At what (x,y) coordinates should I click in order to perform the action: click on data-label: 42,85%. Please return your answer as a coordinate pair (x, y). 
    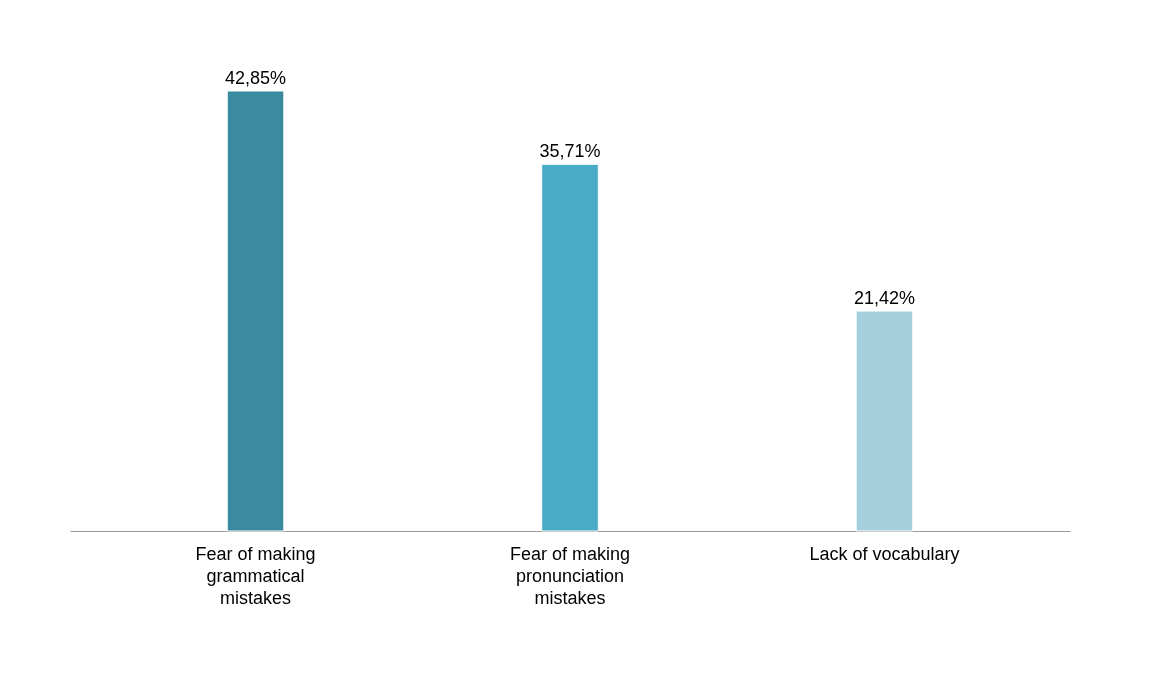
    Looking at the image, I should click on (256, 78).